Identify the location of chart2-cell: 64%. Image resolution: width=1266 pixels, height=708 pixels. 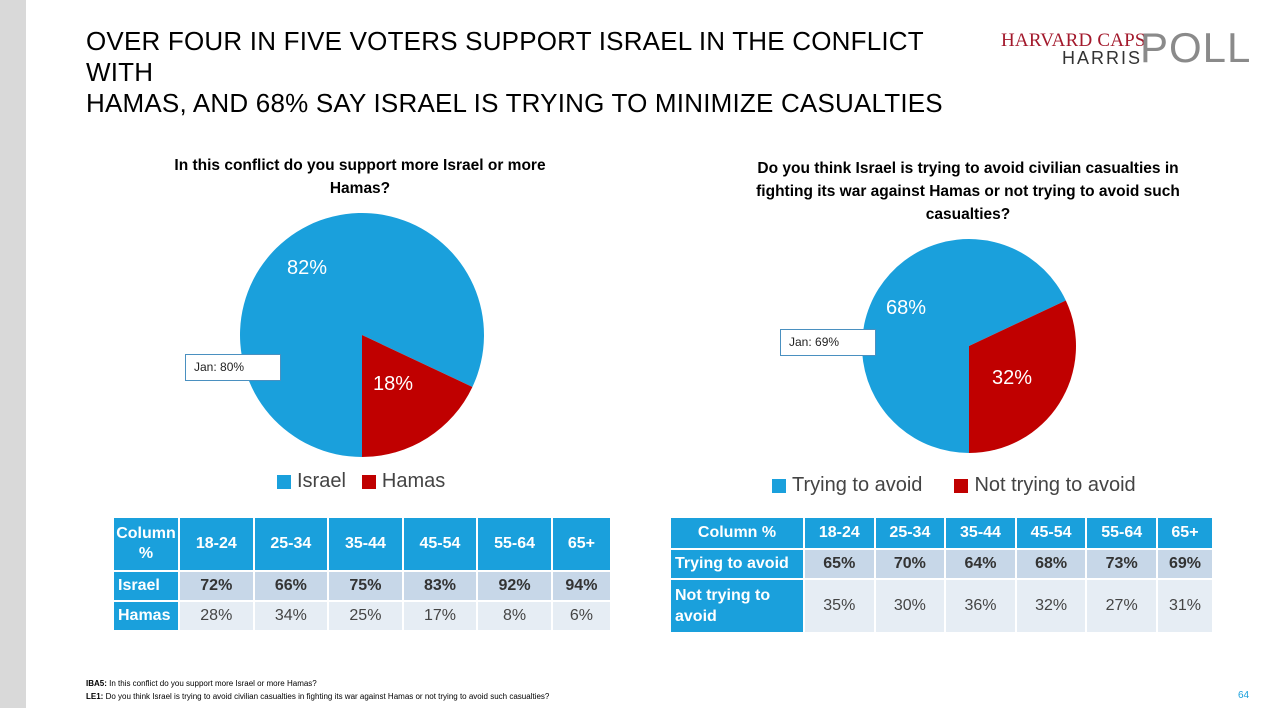
(980, 564).